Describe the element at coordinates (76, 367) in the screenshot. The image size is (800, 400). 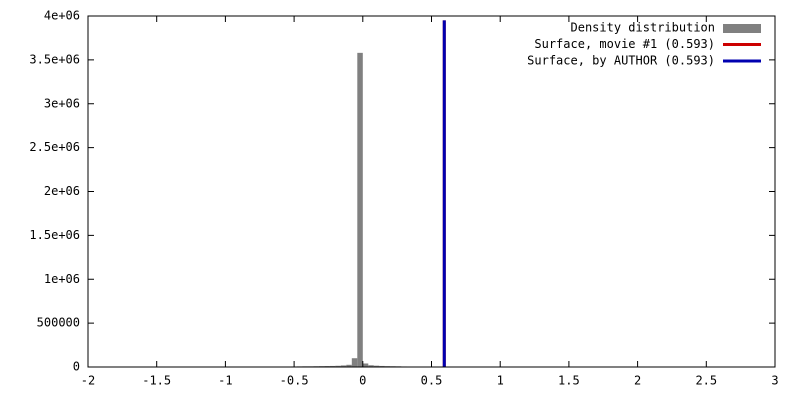
I see `y-tick-label: 0` at that location.